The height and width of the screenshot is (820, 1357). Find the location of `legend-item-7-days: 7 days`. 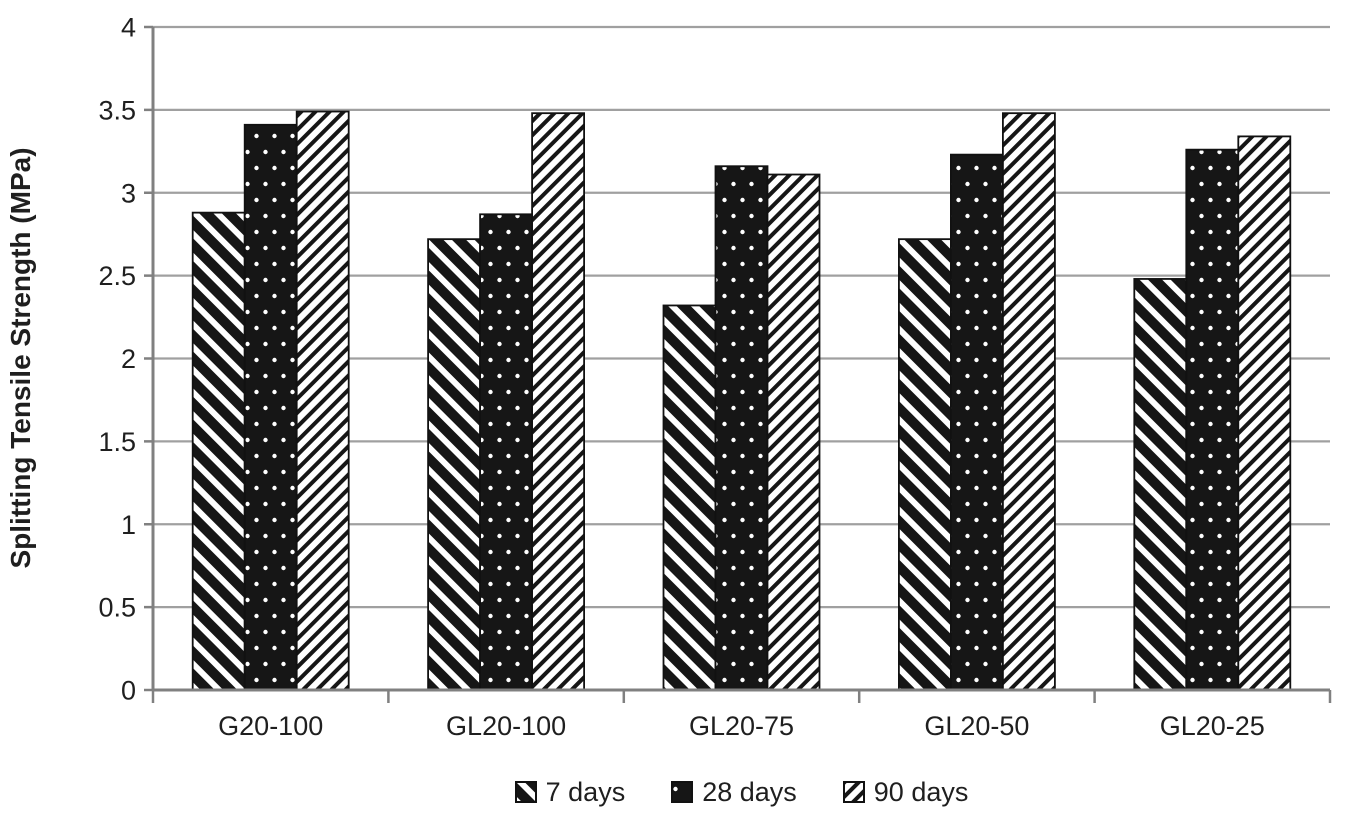

legend-item-7-days: 7 days is located at coordinates (570, 791).